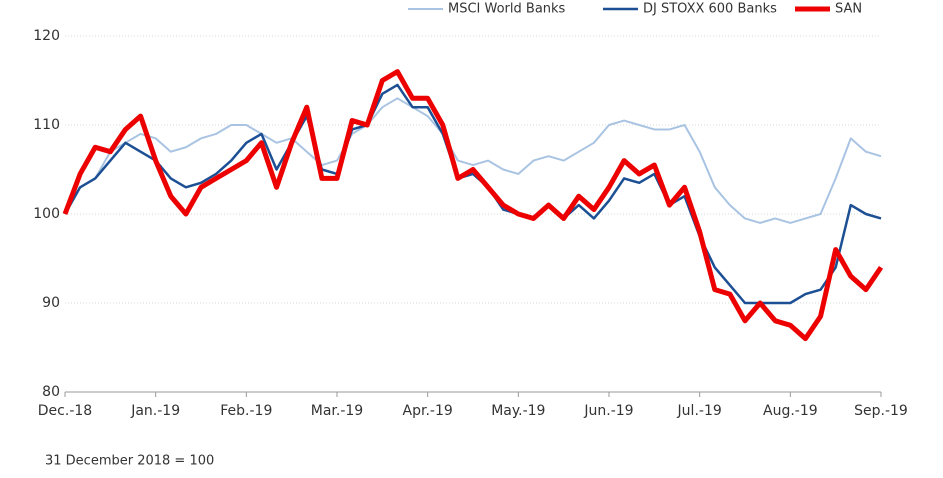  I want to click on legend-label: SAN, so click(848, 9).